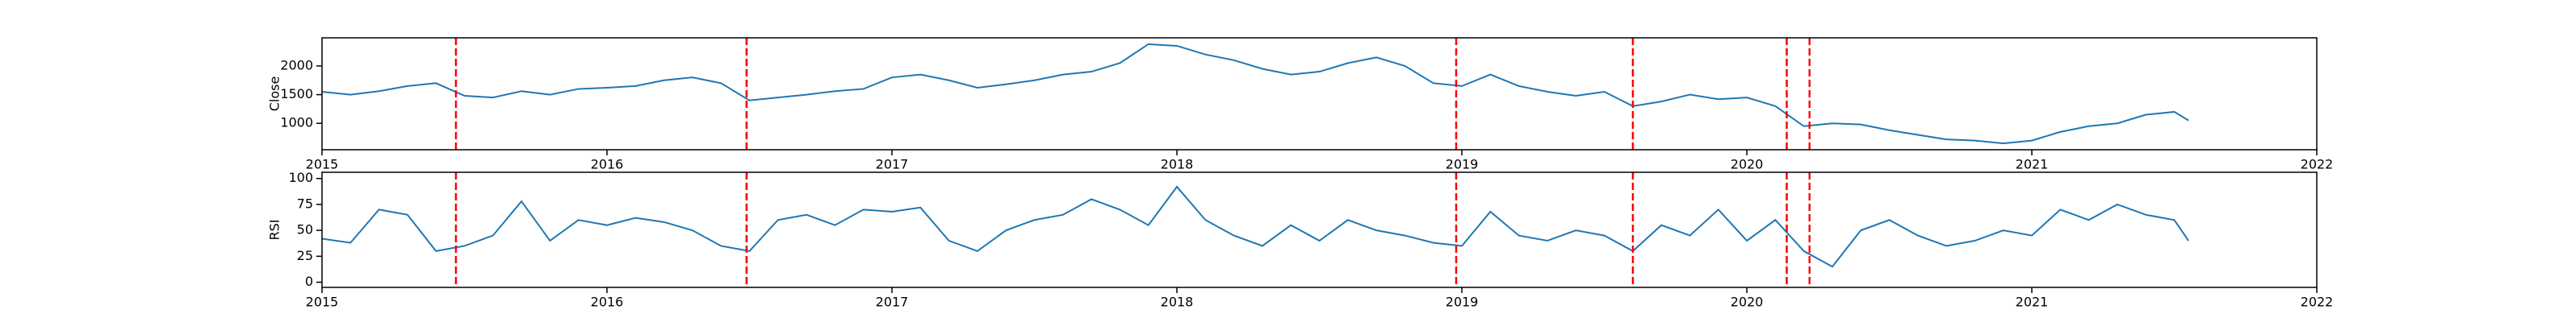  Describe the element at coordinates (309, 281) in the screenshot. I see `y-tick-label: 0` at that location.